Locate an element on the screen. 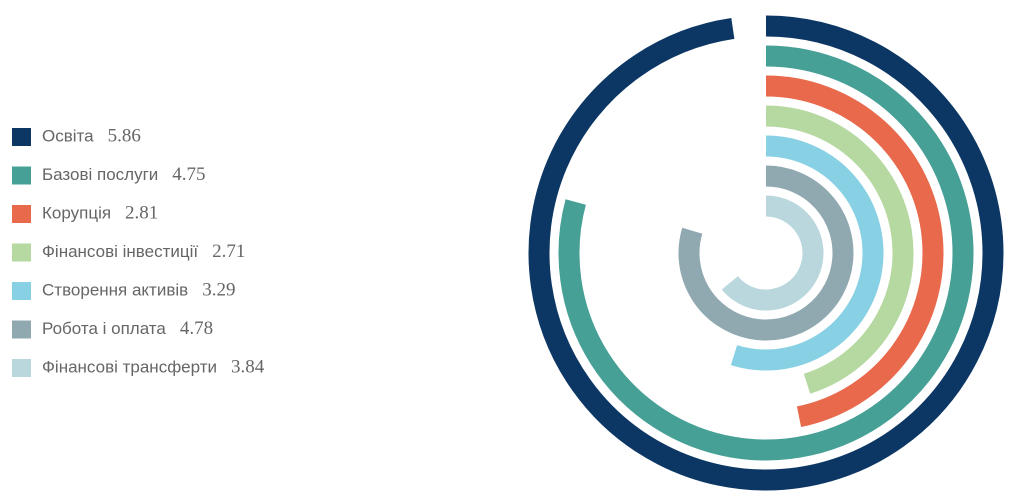 The height and width of the screenshot is (497, 1035). legend-label: Фінансові трансферти is located at coordinates (129, 366).